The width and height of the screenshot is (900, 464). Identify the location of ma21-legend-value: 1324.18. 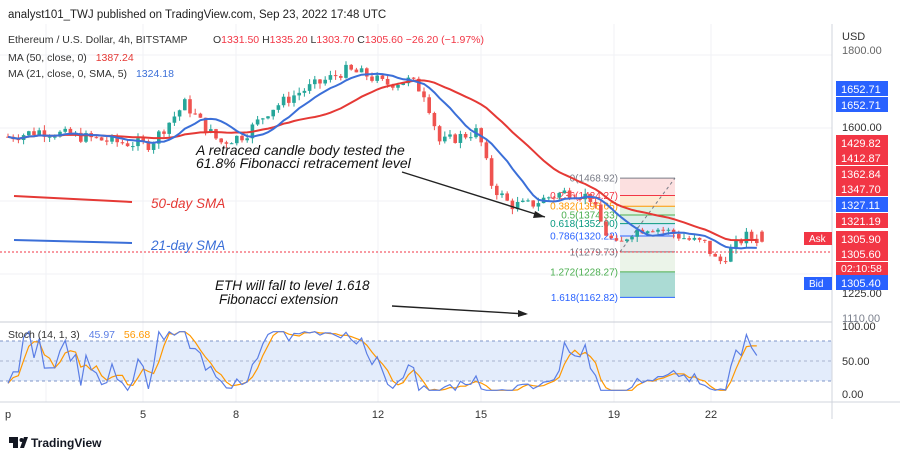
(155, 74).